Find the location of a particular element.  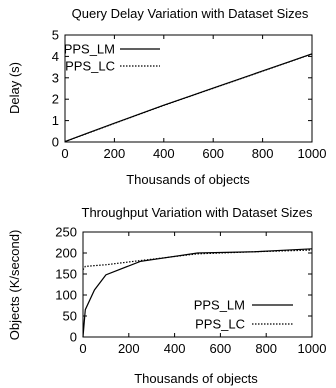

y-axis-label: Objects (K/second) is located at coordinates (14, 285).